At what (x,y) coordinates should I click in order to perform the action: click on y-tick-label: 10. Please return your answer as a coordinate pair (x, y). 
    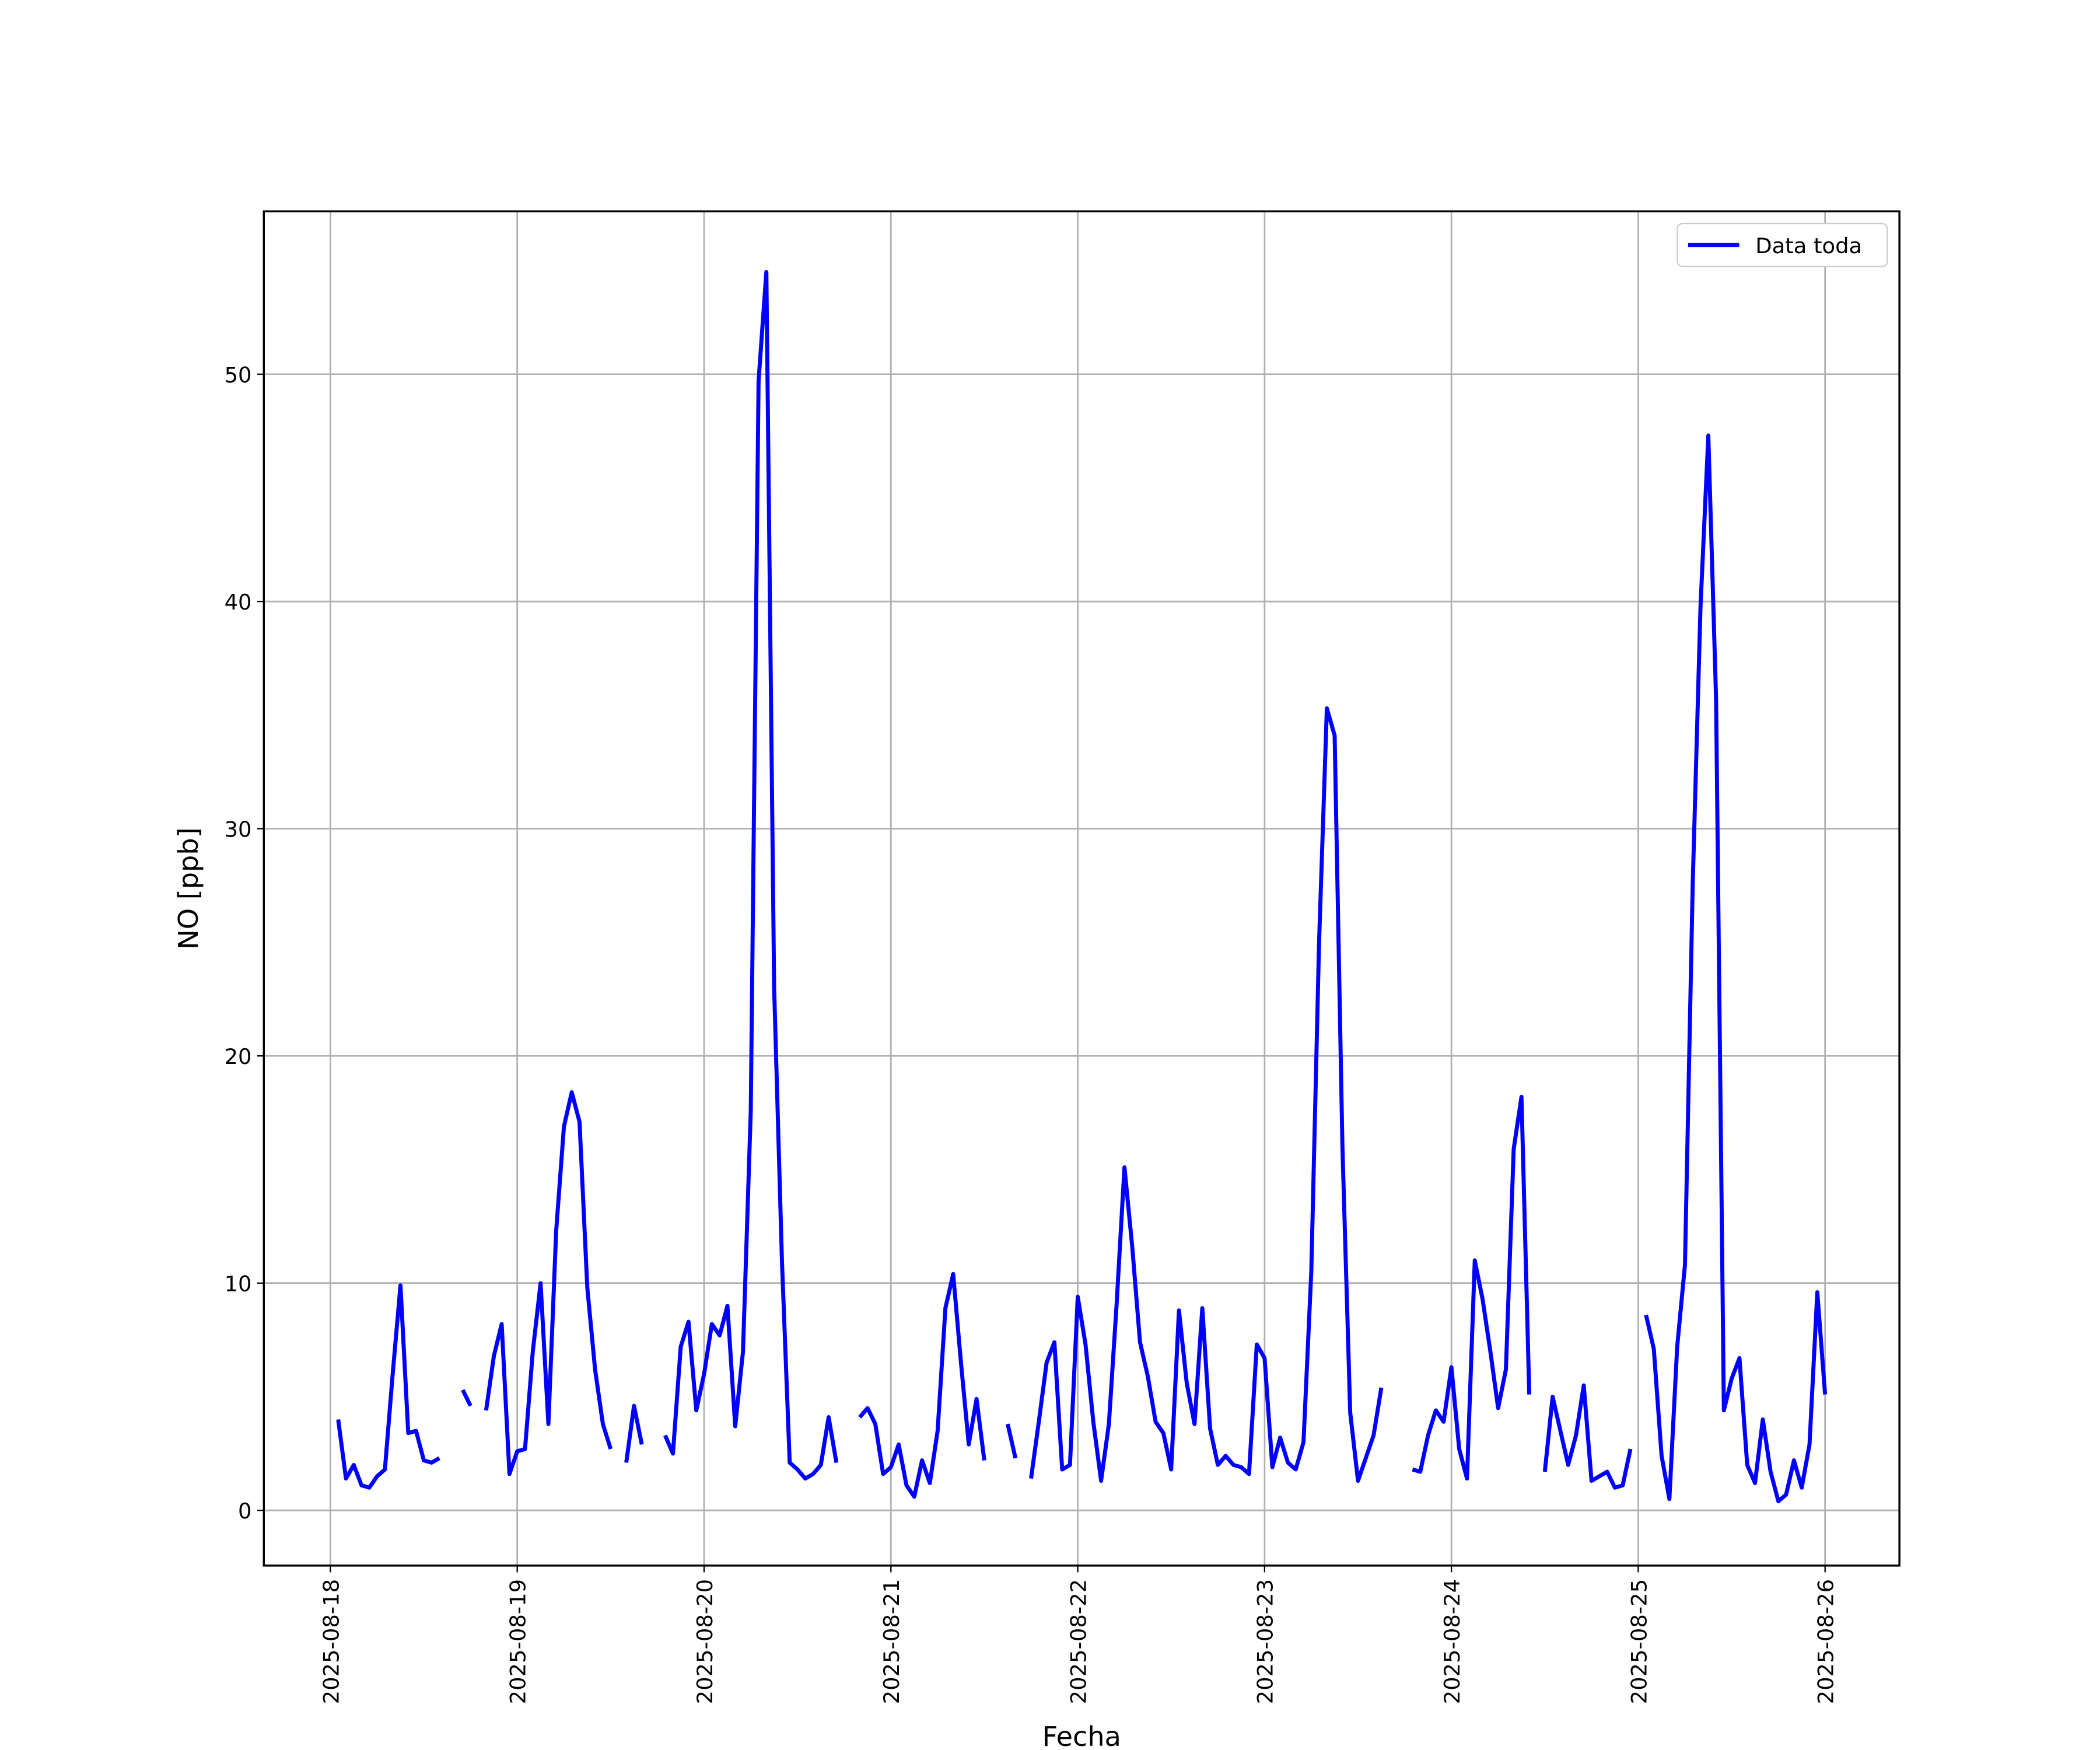
    Looking at the image, I should click on (238, 1284).